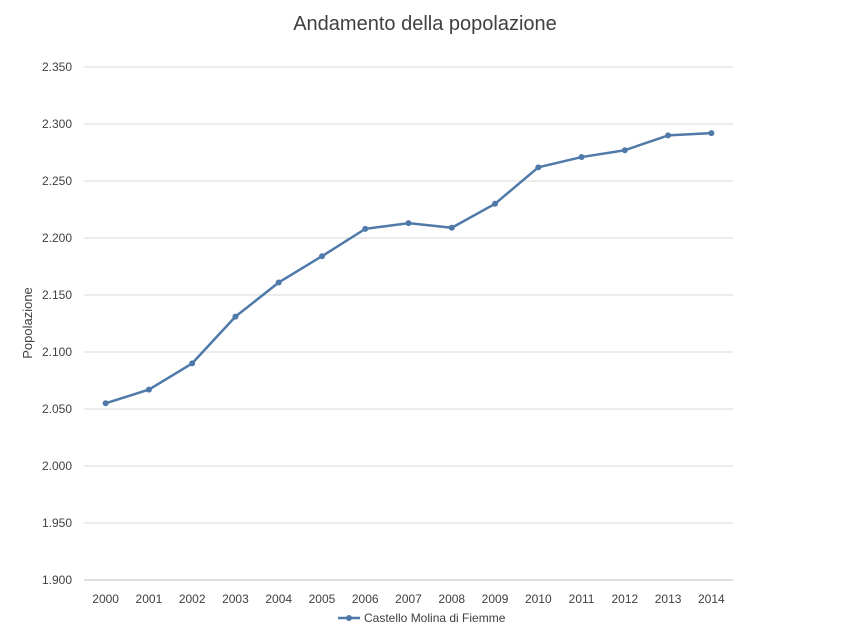 Image resolution: width=850 pixels, height=638 pixels. I want to click on x-tick-label: 2009, so click(495, 599).